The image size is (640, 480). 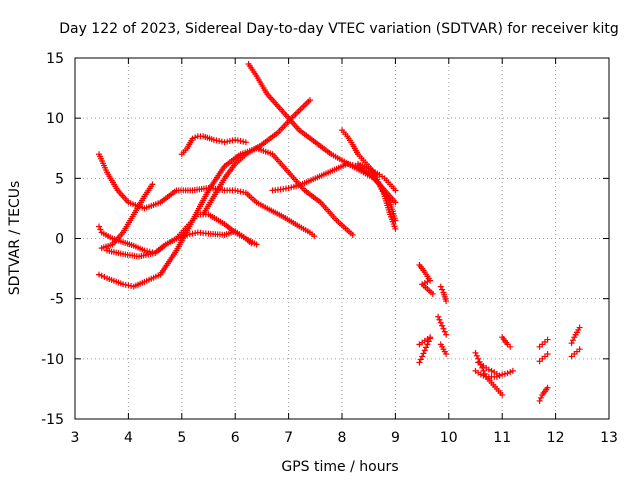 What do you see at coordinates (52, 420) in the screenshot?
I see `y-tick-label: -15` at bounding box center [52, 420].